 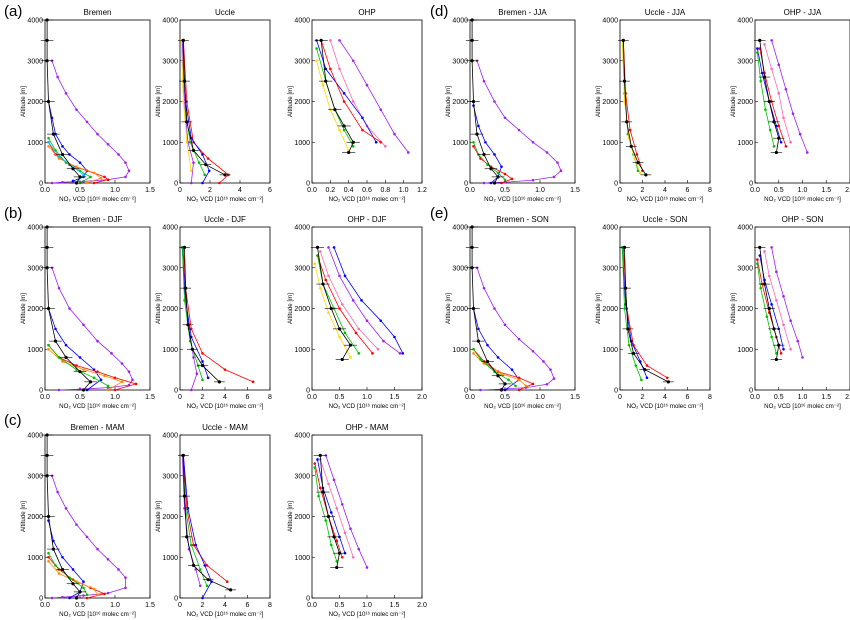 What do you see at coordinates (158, 101) in the screenshot?
I see `y-axis-label: Altitude [m]` at bounding box center [158, 101].